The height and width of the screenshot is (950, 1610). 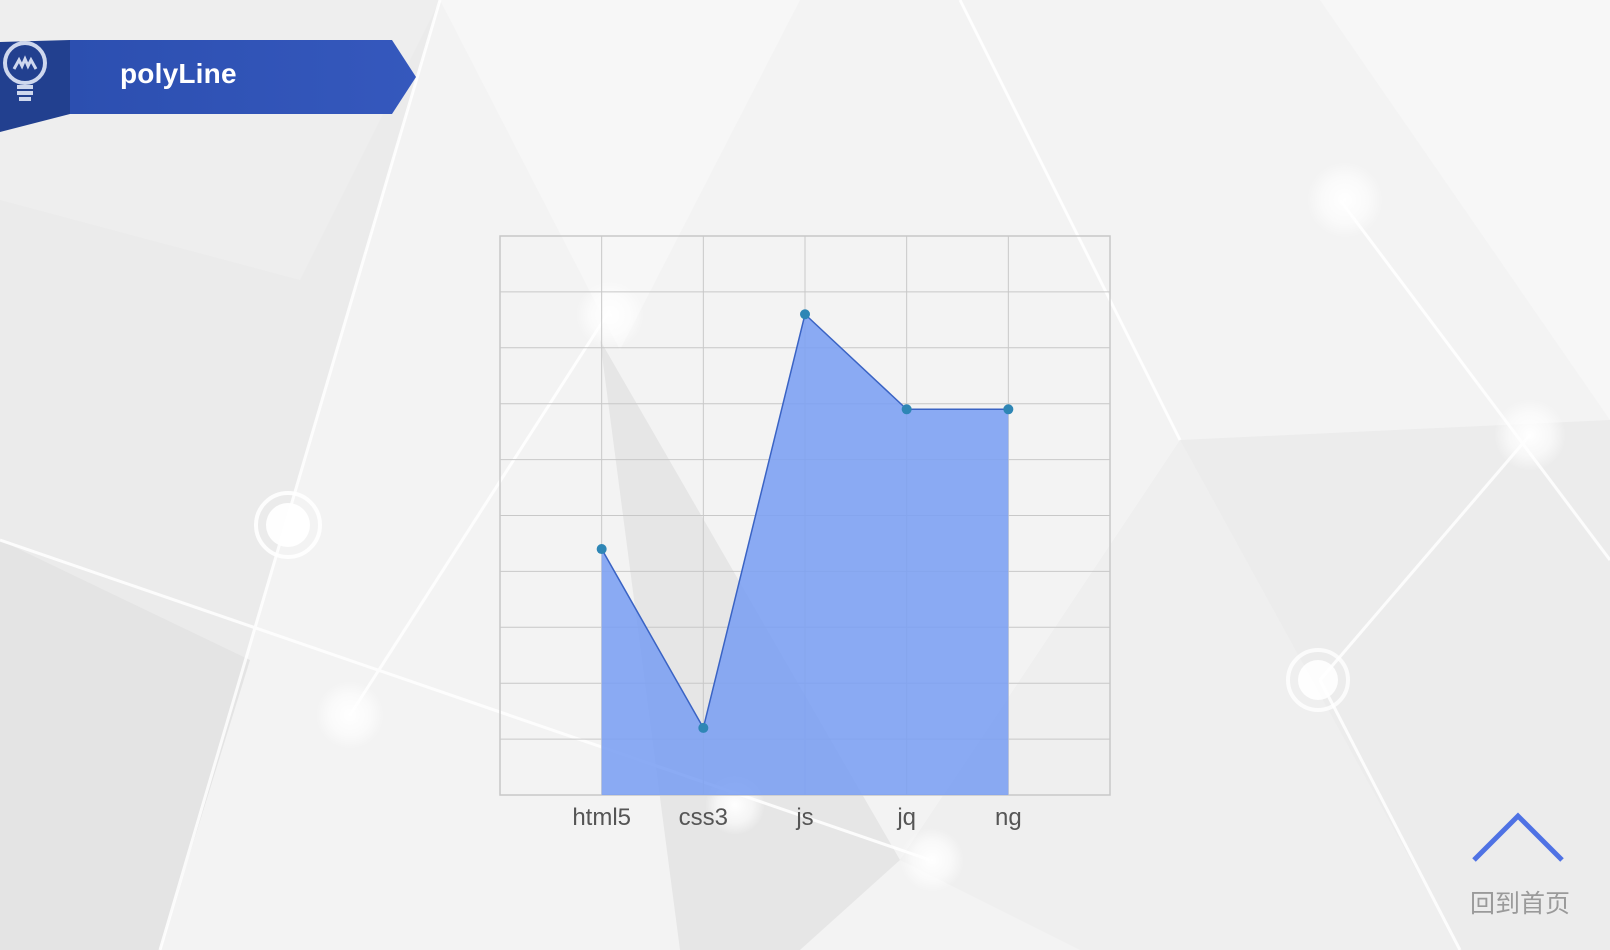 I want to click on chevron-up-icon, so click(x=1518, y=837).